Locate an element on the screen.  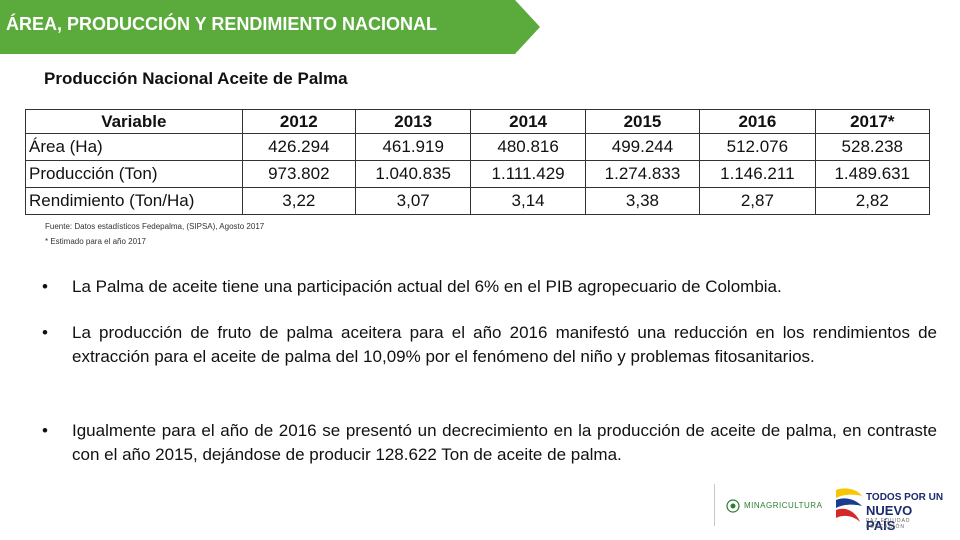
row-label: Área (Ha) is located at coordinates (134, 147).